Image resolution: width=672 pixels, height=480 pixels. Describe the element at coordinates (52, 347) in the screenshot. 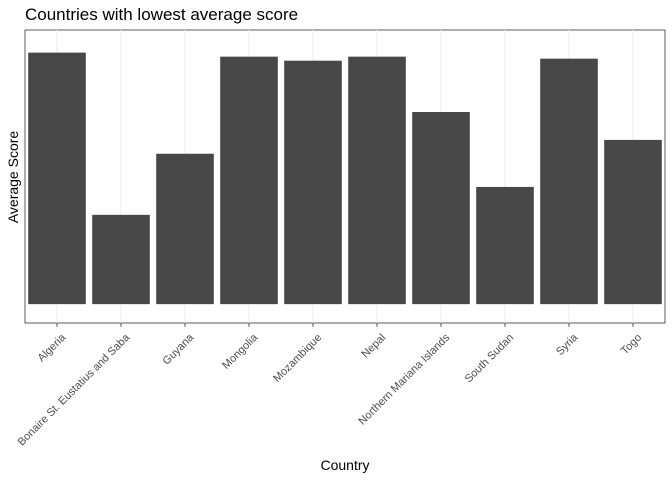

I see `x-tick-label: Algeria` at that location.